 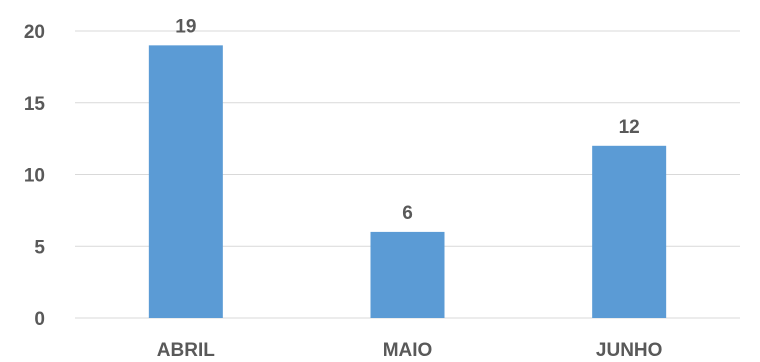 I want to click on x-axis-categories: ABRIL MAIO JUNHO, so click(x=410, y=350).